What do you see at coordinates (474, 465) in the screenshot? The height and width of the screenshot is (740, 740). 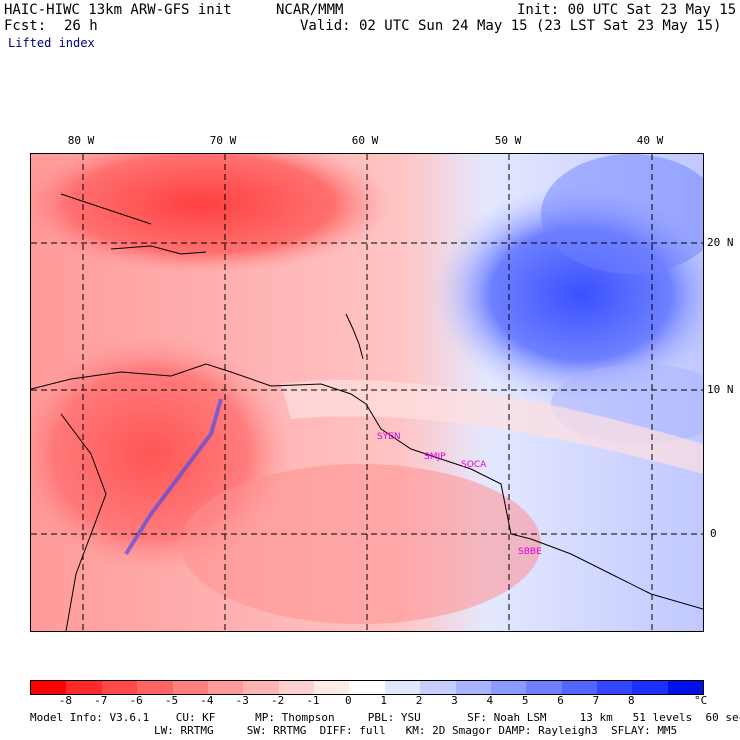 I see `station-soca: SOCA` at bounding box center [474, 465].